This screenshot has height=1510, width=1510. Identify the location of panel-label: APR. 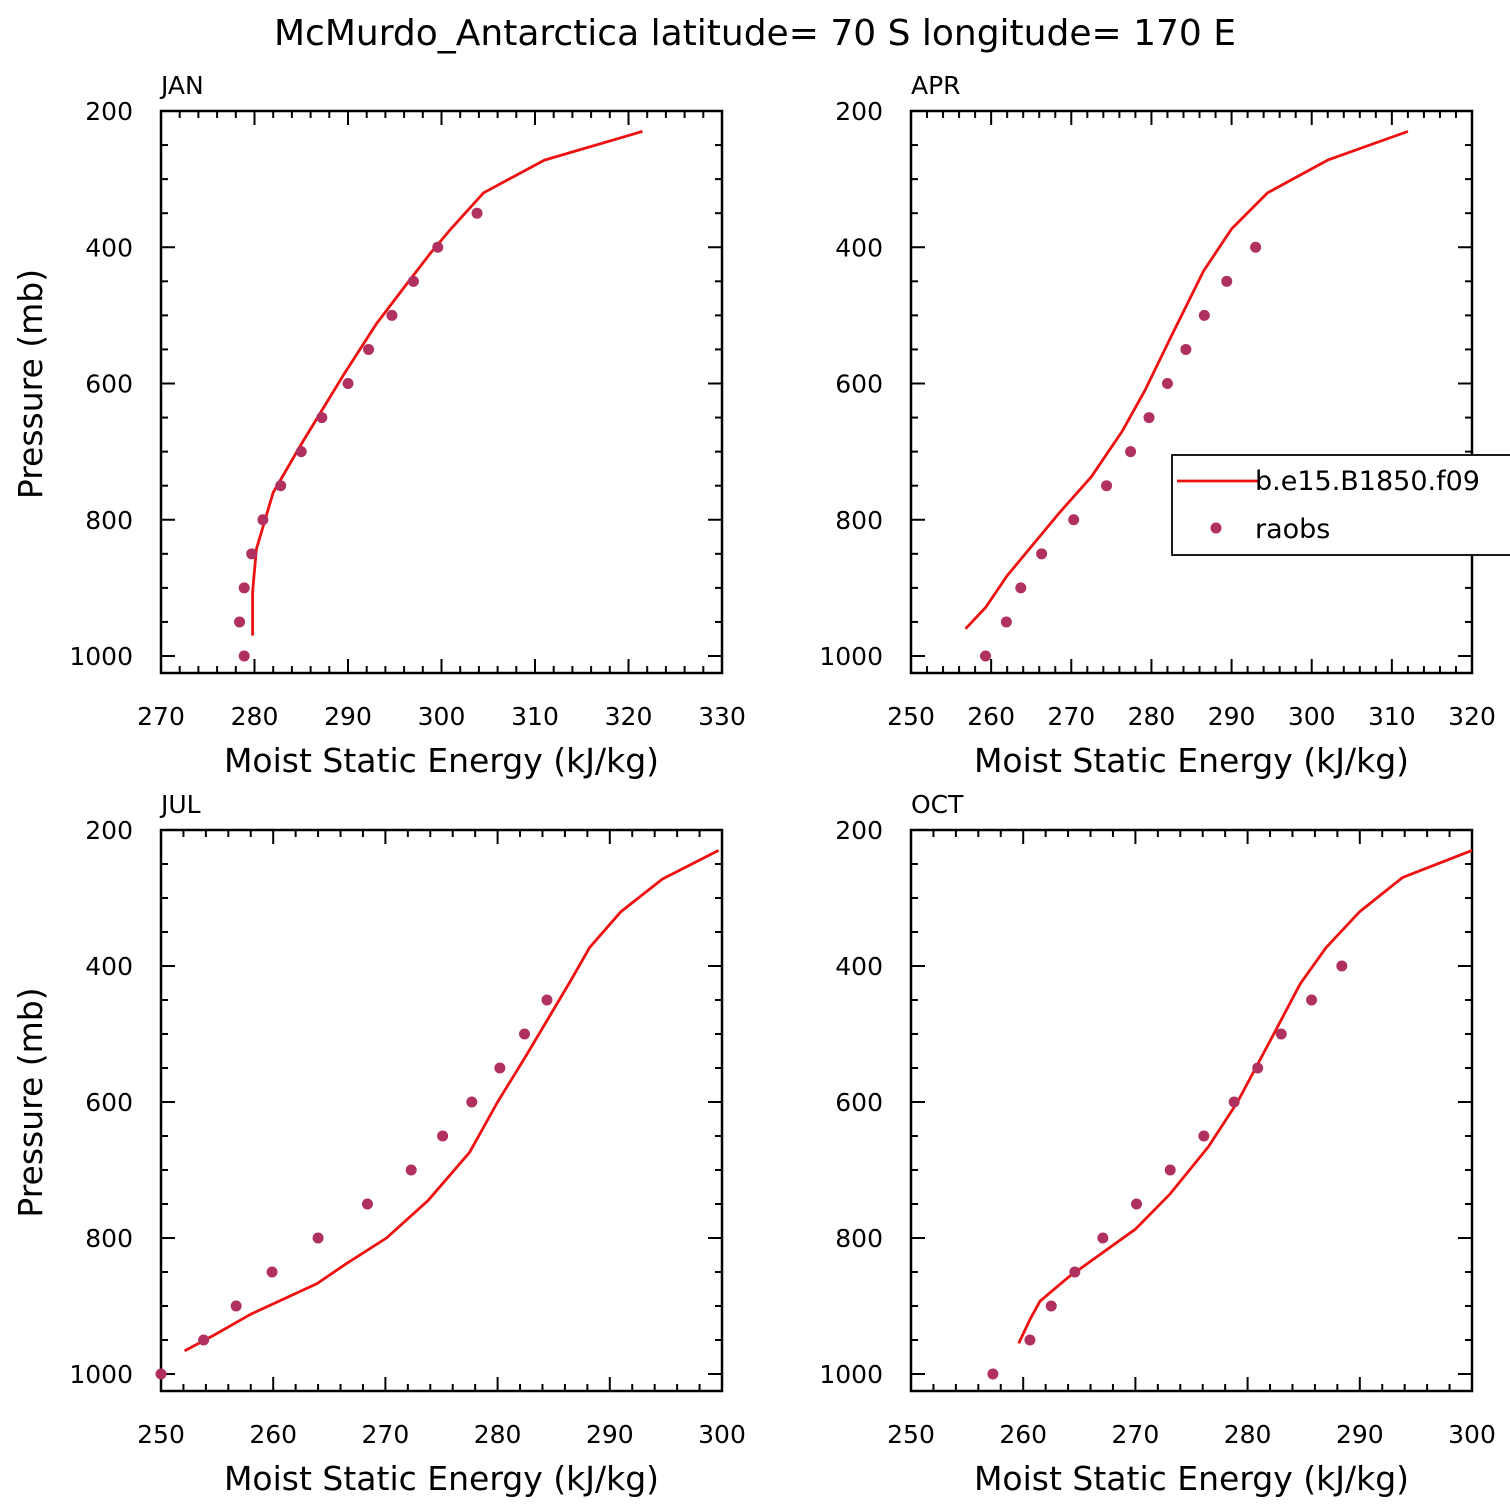
(936, 85).